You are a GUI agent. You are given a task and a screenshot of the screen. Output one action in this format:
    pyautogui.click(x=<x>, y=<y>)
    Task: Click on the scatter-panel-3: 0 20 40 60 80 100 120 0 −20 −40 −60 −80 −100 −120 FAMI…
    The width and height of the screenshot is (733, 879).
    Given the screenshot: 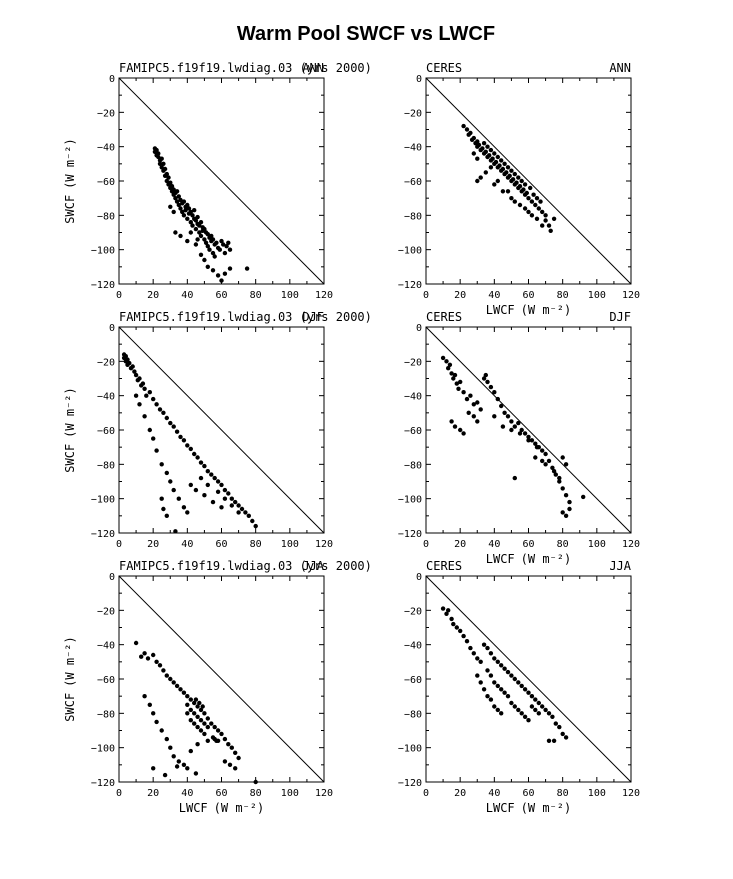 What is the action you would take?
    pyautogui.click(x=217, y=430)
    